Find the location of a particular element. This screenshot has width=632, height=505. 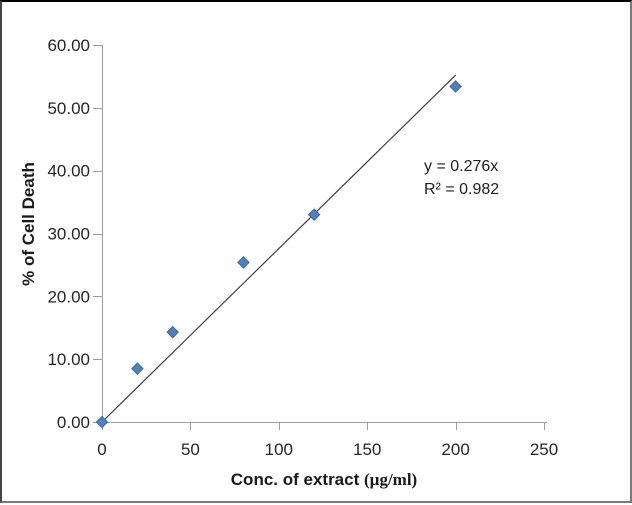

x-tick-label: 200 is located at coordinates (455, 449).